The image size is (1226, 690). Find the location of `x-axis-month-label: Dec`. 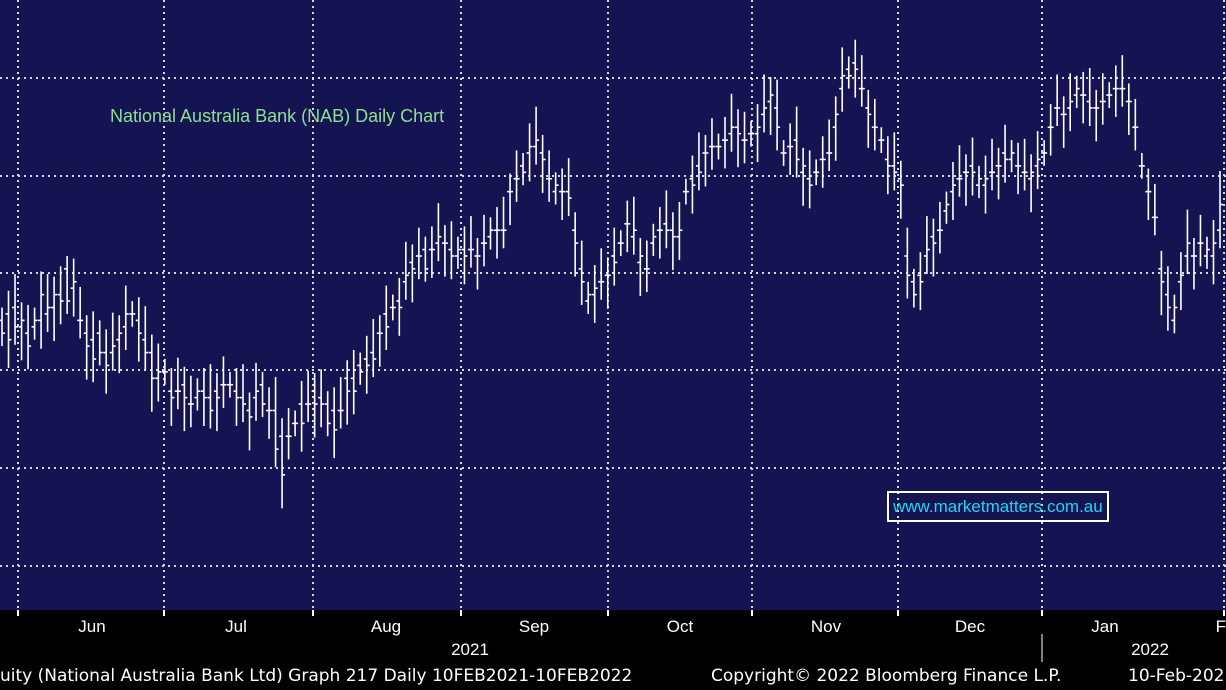

x-axis-month-label: Dec is located at coordinates (970, 626).